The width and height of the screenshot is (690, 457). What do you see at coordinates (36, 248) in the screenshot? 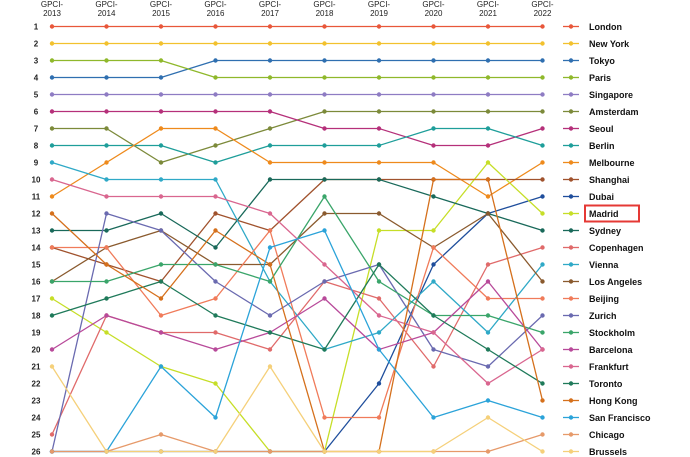
I see `y-tick-label: 14` at bounding box center [36, 248].